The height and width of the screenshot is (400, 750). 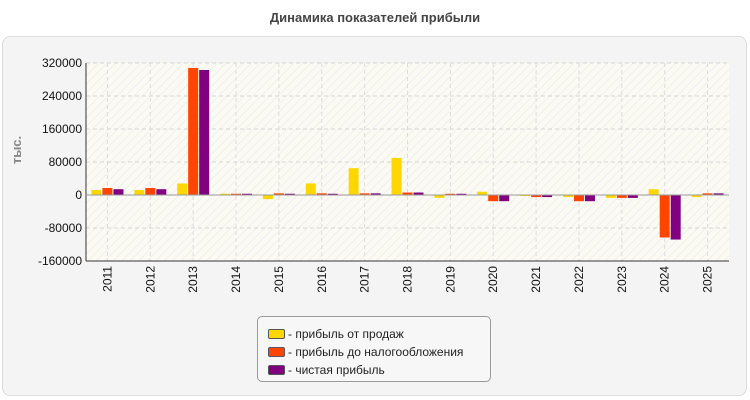 What do you see at coordinates (579, 279) in the screenshot?
I see `x-tick-label: 2022` at bounding box center [579, 279].